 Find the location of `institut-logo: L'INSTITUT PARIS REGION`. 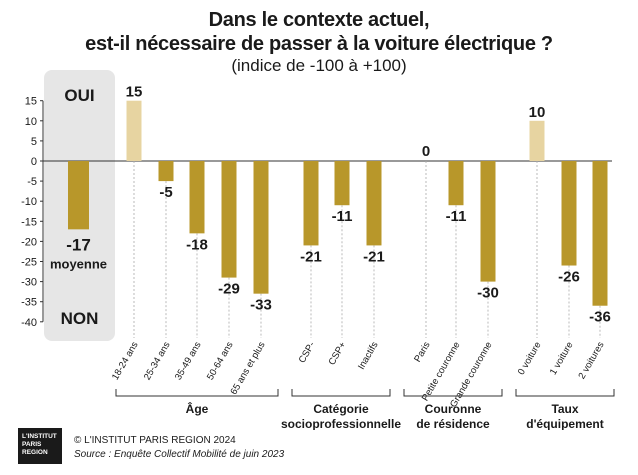

institut-logo: L'INSTITUT PARIS REGION is located at coordinates (40, 446).